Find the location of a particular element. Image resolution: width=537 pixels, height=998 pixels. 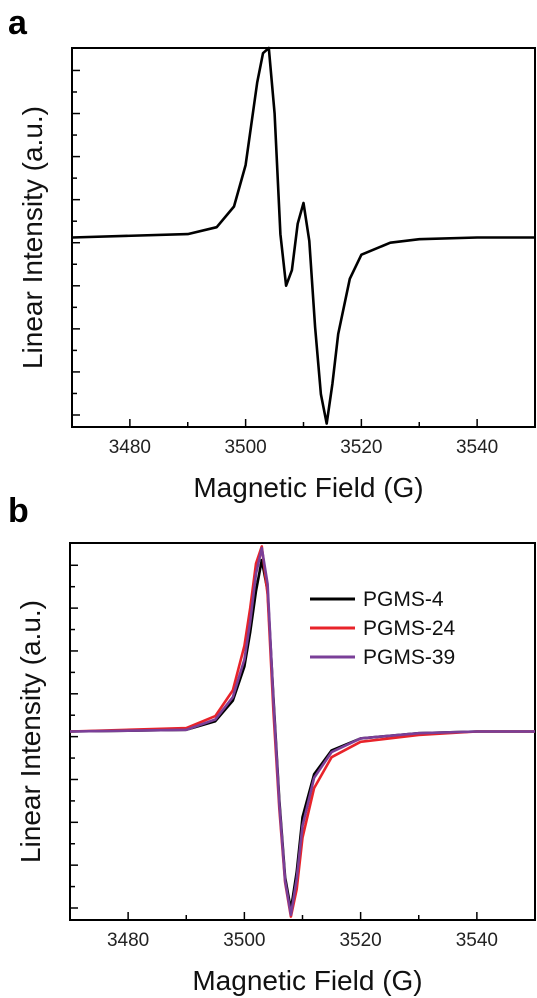

legend-label: PGMS-39 is located at coordinates (409, 657).